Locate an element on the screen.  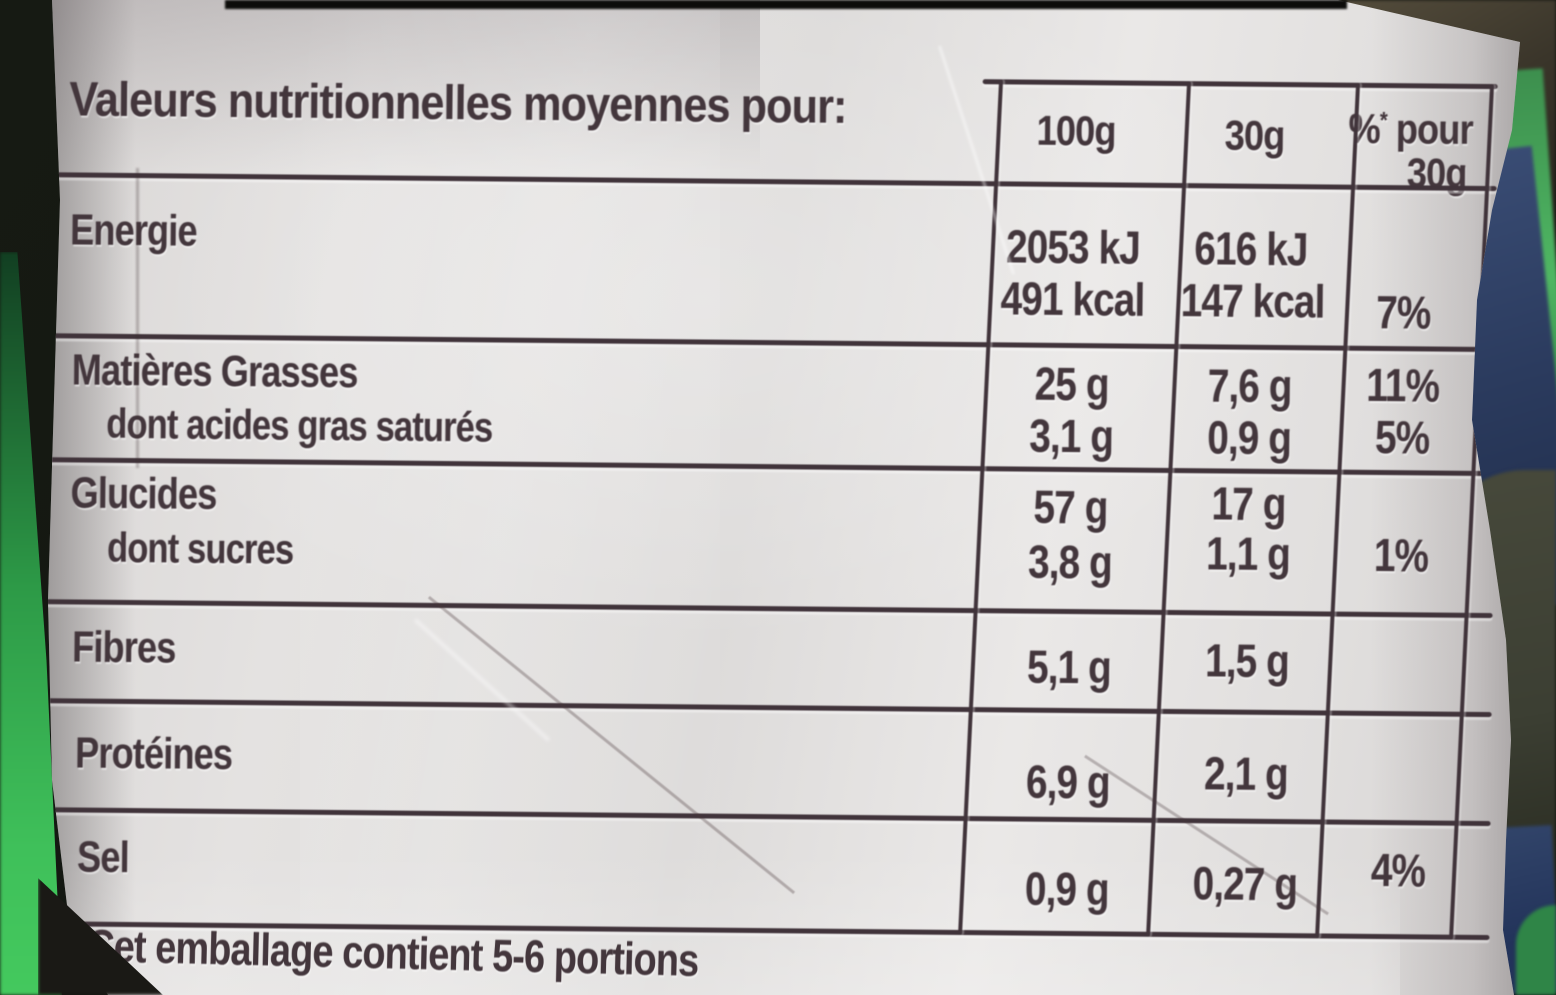
nutrition-title: Valeurs nutritionnelles moyennes pour: is located at coordinates (458, 103).